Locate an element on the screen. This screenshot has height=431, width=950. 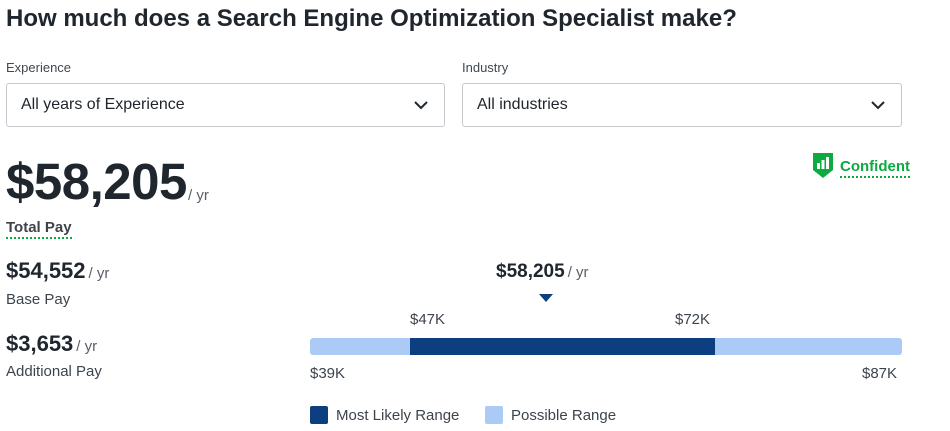
industry-select-value: All industries is located at coordinates (522, 104).